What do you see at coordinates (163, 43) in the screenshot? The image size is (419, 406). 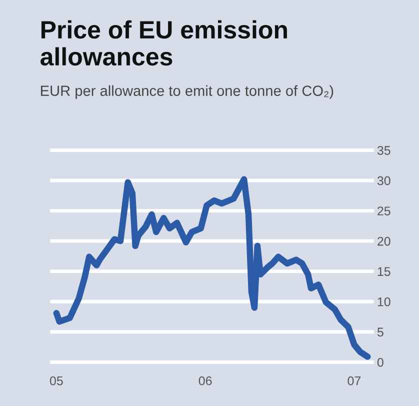 I see `chart-title: Price of EU emission allowances` at bounding box center [163, 43].